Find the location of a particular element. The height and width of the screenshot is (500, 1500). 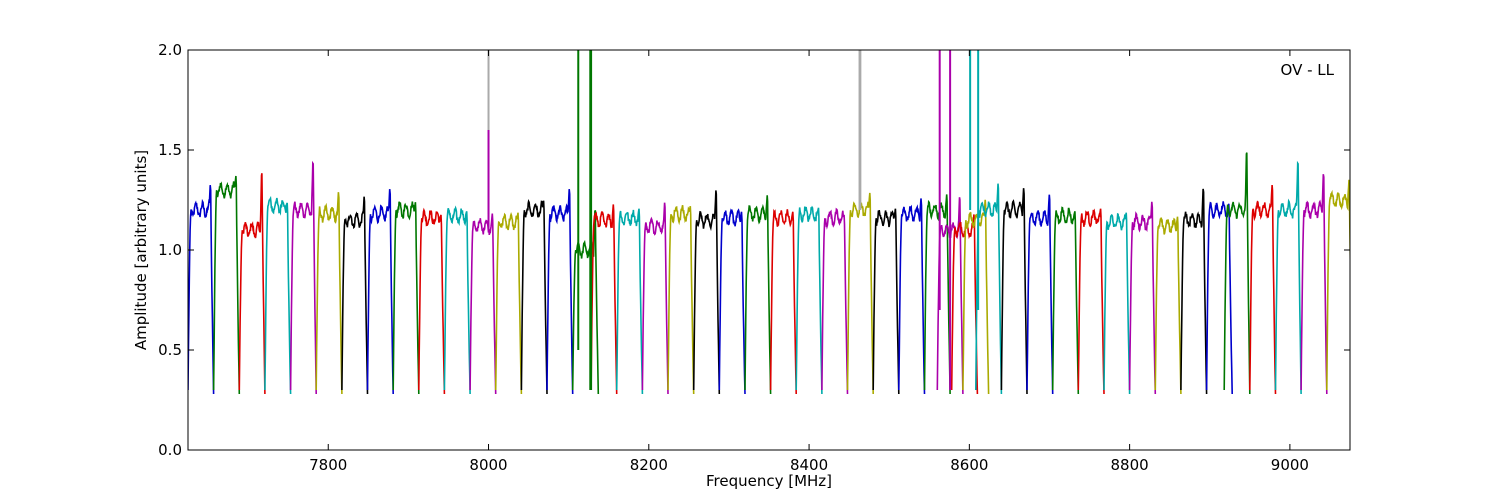

x-tick-label: 8200 is located at coordinates (649, 465).